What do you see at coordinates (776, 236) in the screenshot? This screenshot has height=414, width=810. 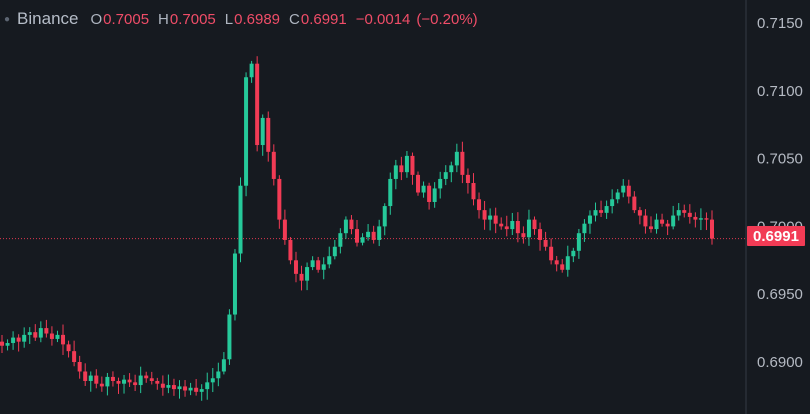 I see `last-price-tag: 0.6991` at bounding box center [776, 236].